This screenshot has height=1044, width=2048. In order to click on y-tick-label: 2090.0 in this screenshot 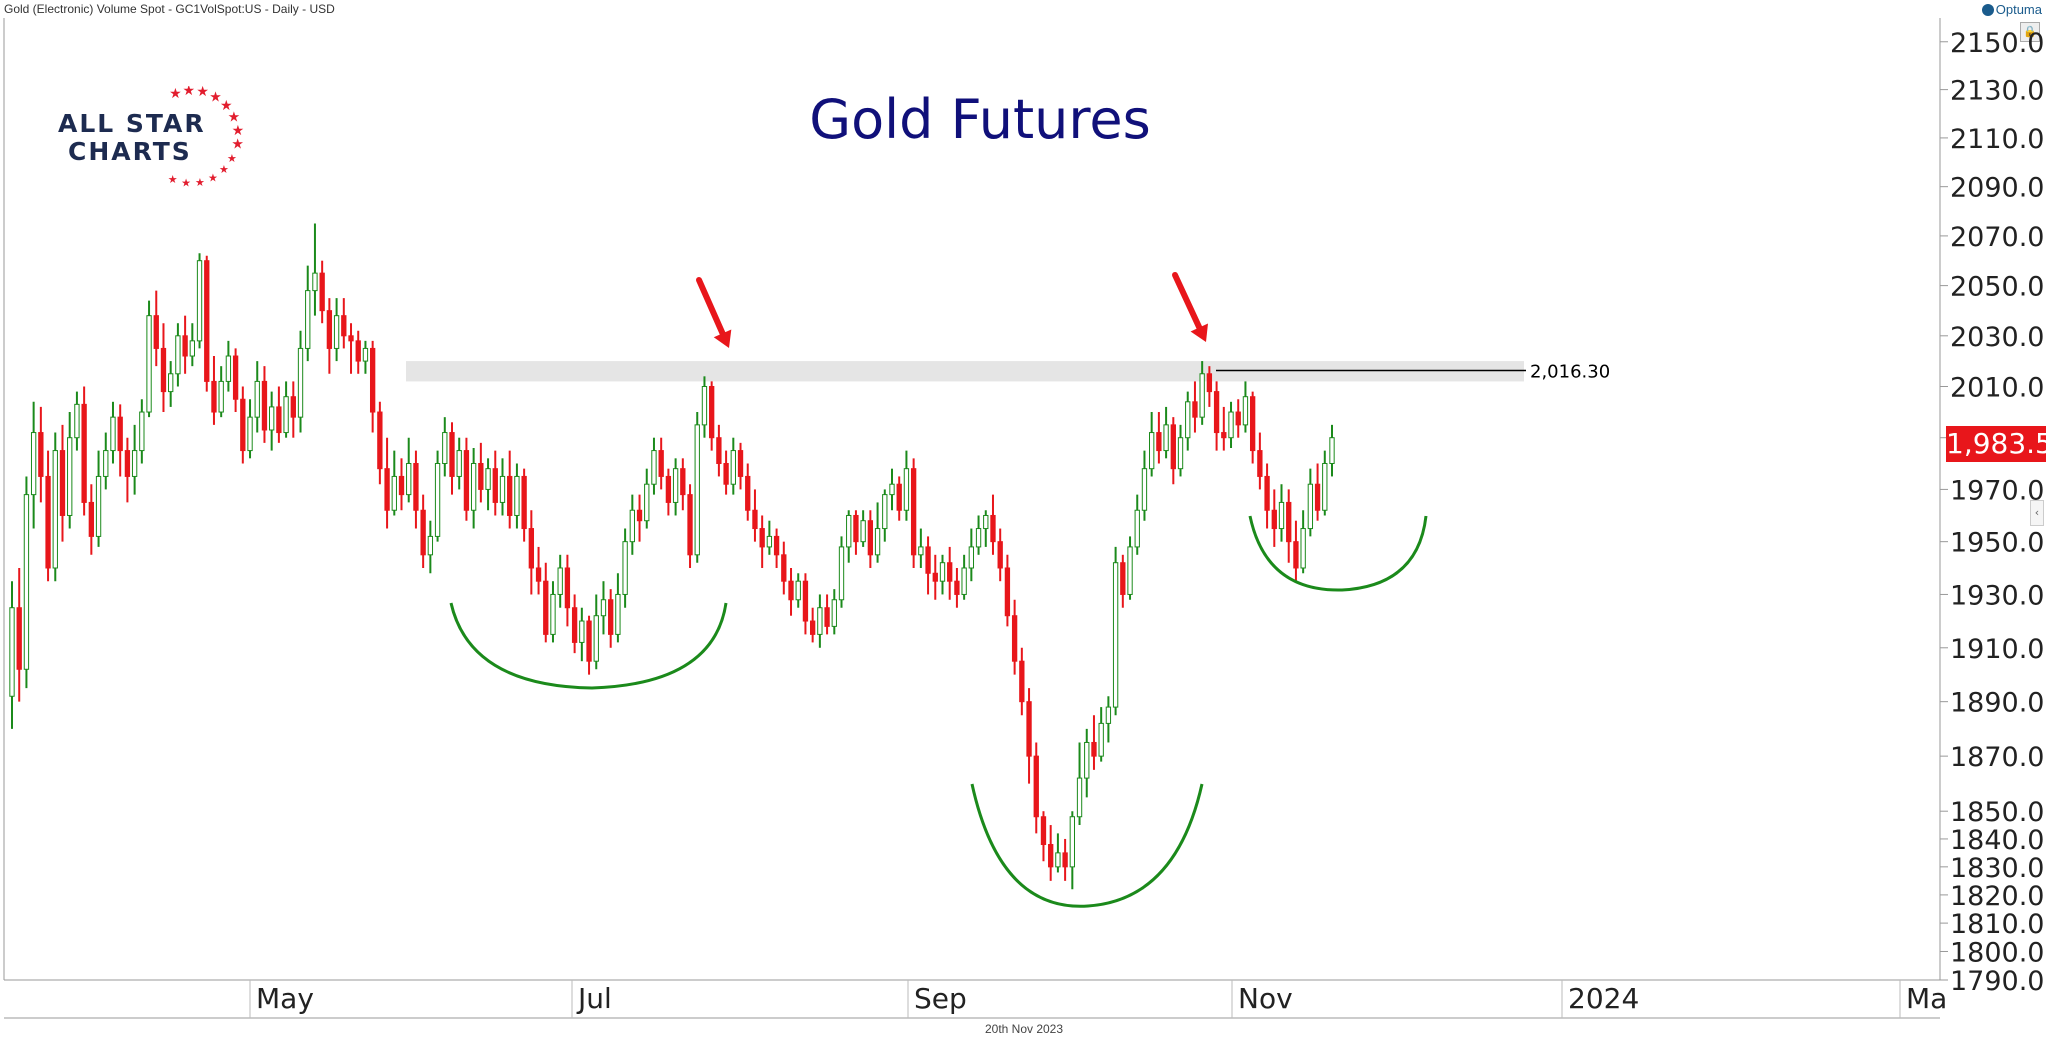, I will do `click(1997, 188)`.